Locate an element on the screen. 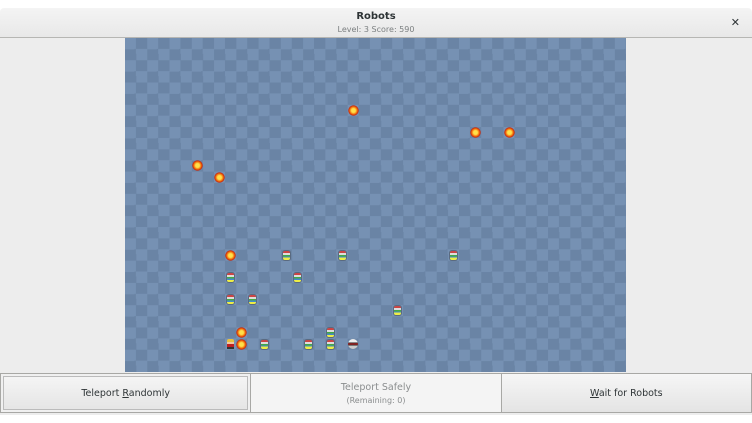  fast-robot-sprite is located at coordinates (353, 344).